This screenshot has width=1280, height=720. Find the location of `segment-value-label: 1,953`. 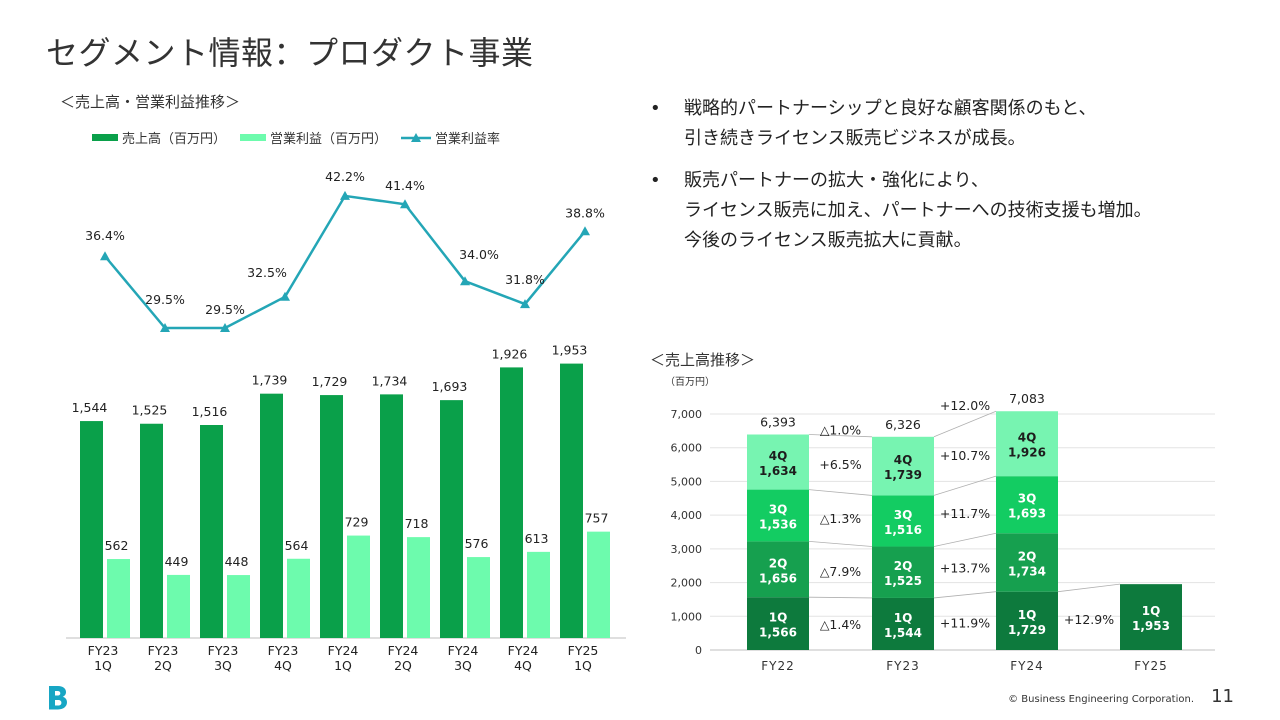

segment-value-label: 1,953 is located at coordinates (1151, 626).